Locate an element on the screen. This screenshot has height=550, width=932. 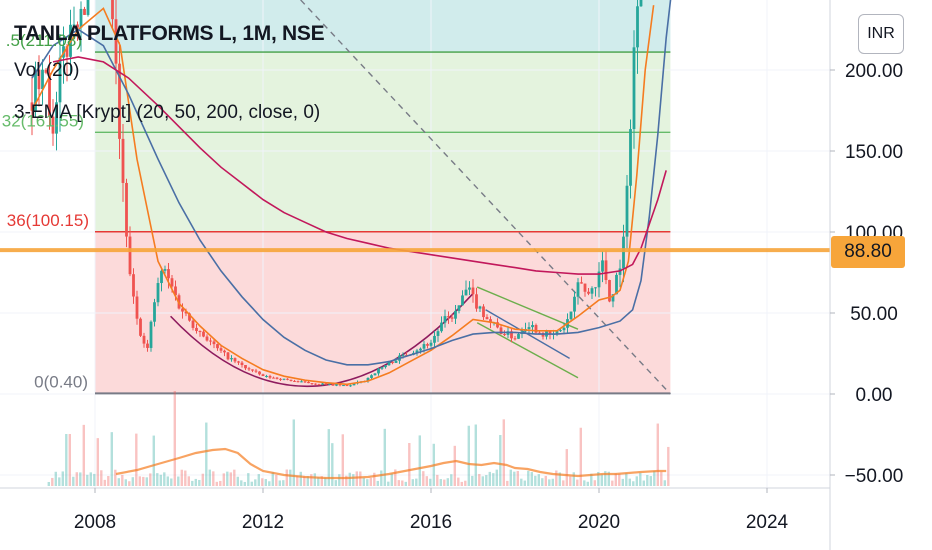
channel-upper is located at coordinates (527, 308).